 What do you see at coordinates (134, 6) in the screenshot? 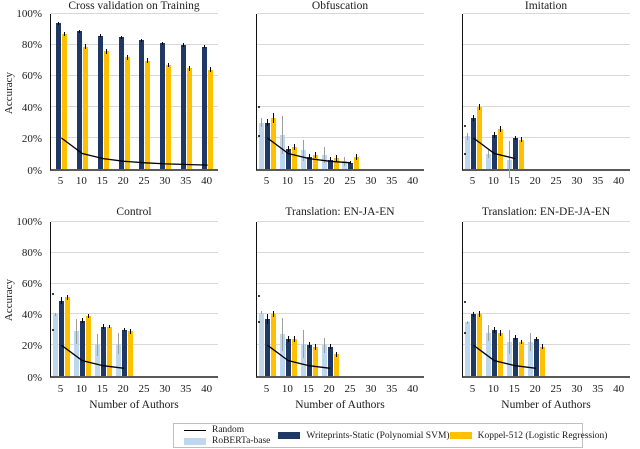
I see `subplot-title: Cross validation on Training` at bounding box center [134, 6].